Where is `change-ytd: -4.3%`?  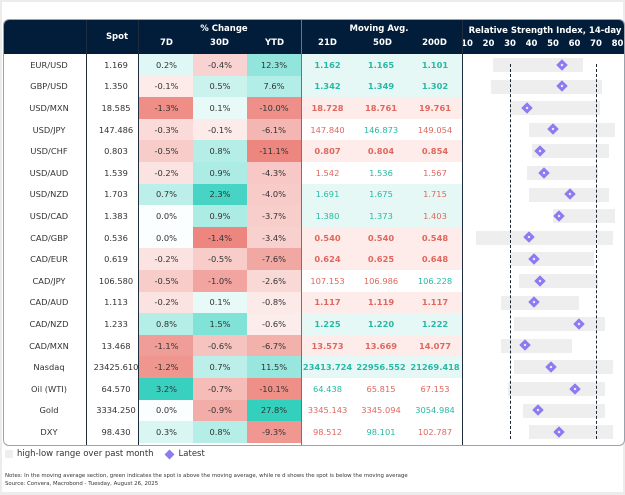
change-ytd: -4.3% is located at coordinates (274, 173).